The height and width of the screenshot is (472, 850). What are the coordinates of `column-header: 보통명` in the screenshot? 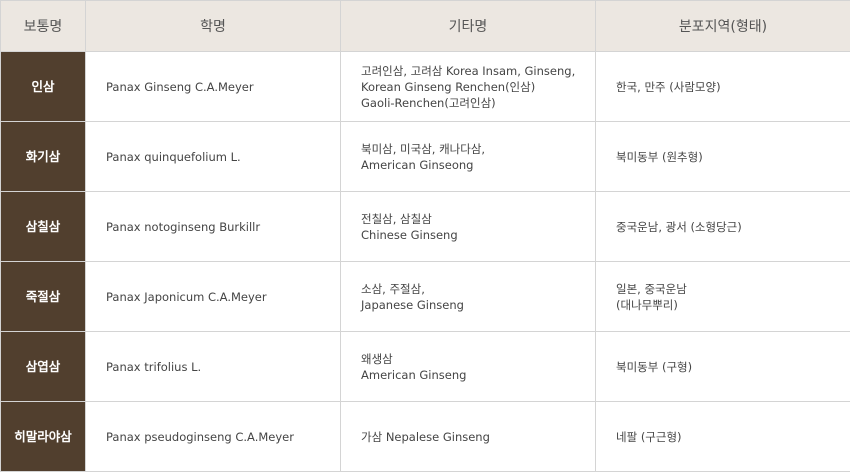 It's located at (43, 26).